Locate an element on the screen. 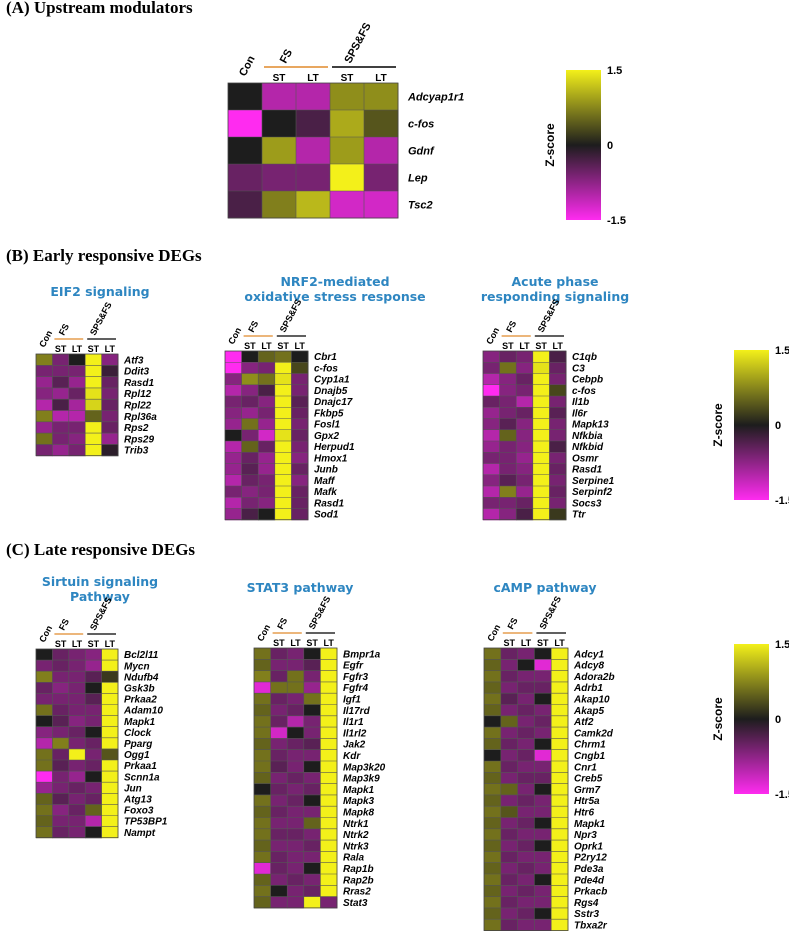 The height and width of the screenshot is (935, 789). gene-label: Adcyap1r1 is located at coordinates (435, 97).